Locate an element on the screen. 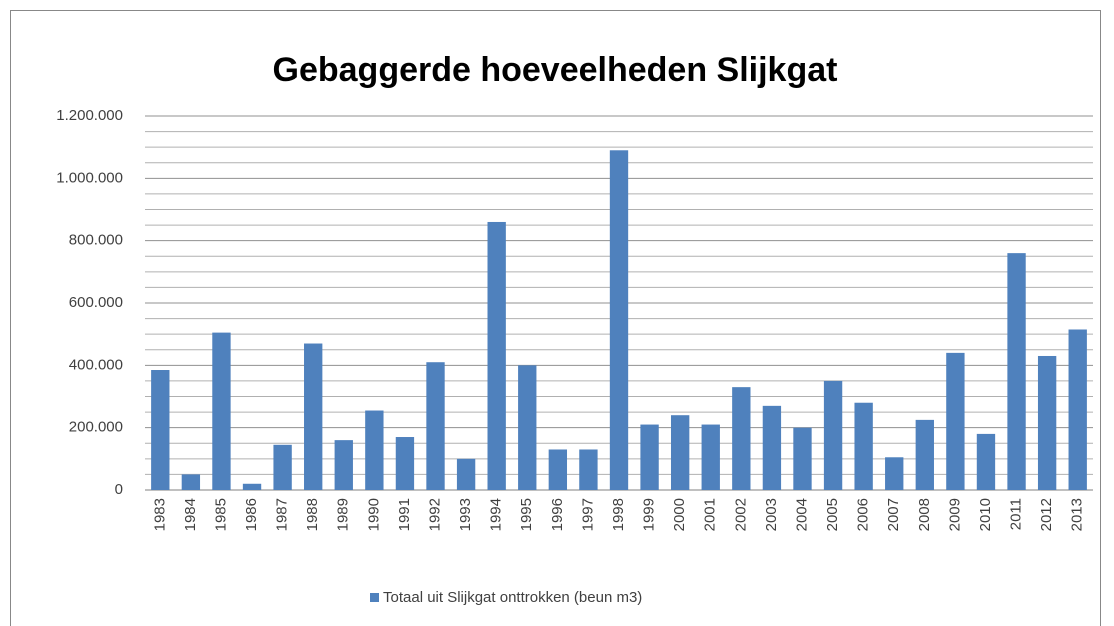 The width and height of the screenshot is (1114, 626). x-tick-label: 1987 is located at coordinates (282, 514).